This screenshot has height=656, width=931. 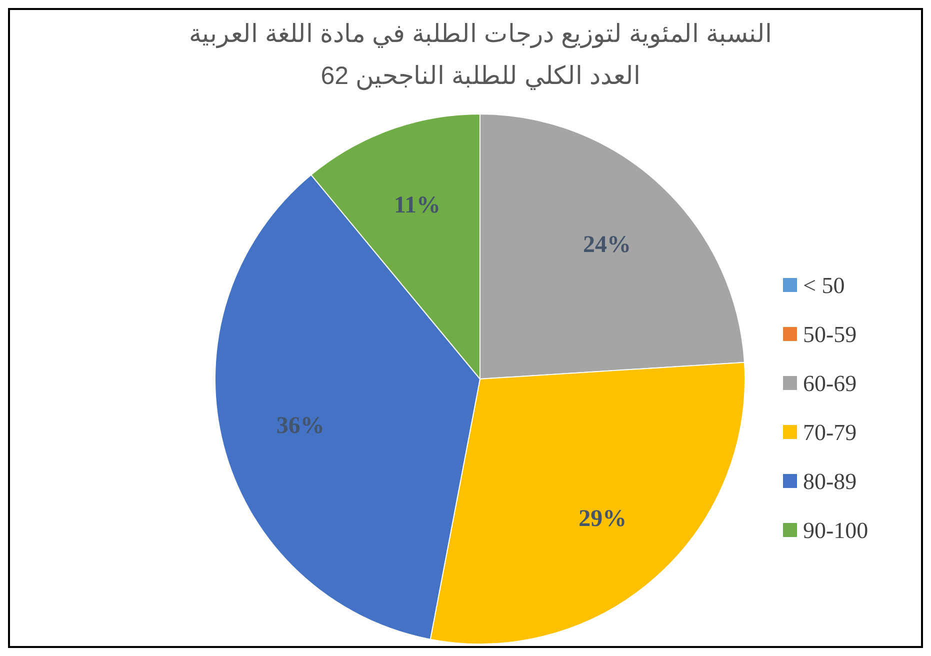 I want to click on data-label: 29%, so click(x=602, y=519).